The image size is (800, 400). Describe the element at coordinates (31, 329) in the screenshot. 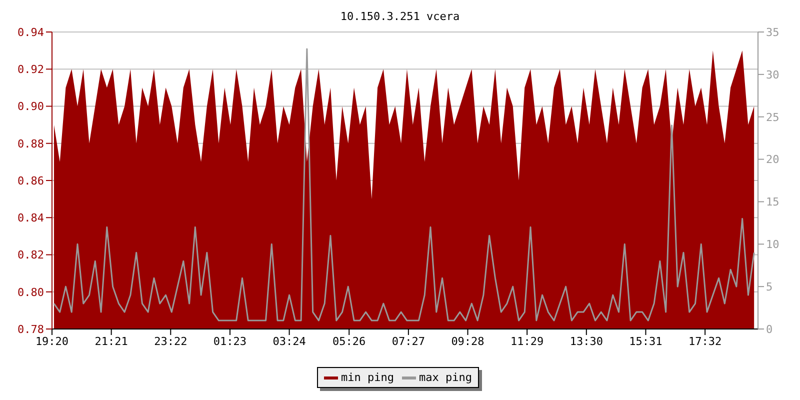

I see `y-tick-label: 0.78` at that location.